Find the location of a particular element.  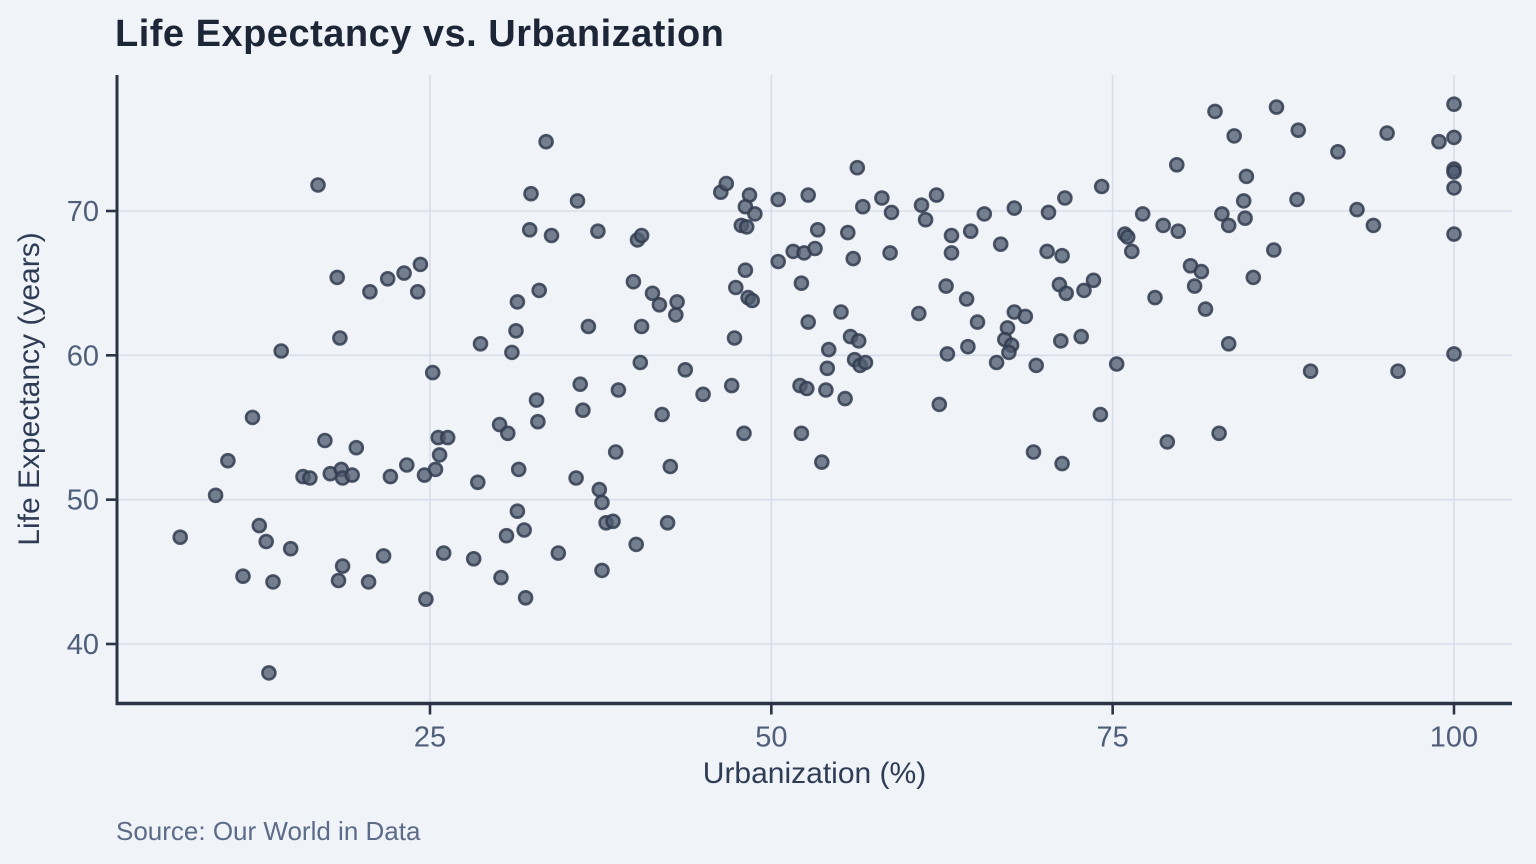

x-tick-label: 50 is located at coordinates (771, 738).